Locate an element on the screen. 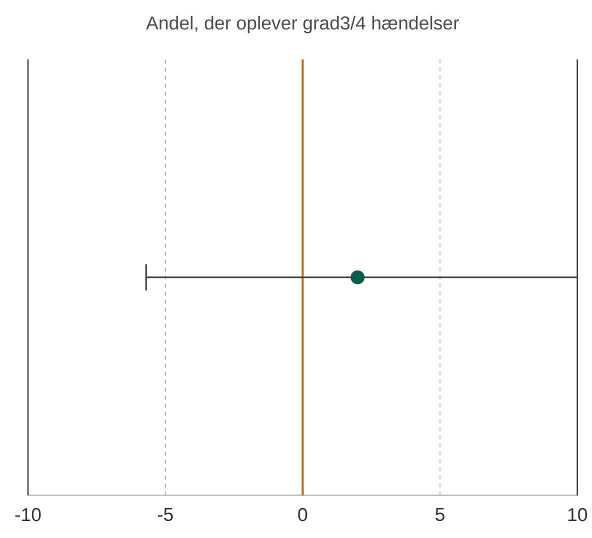 The height and width of the screenshot is (538, 592). x-tick-label: 5 is located at coordinates (440, 515).